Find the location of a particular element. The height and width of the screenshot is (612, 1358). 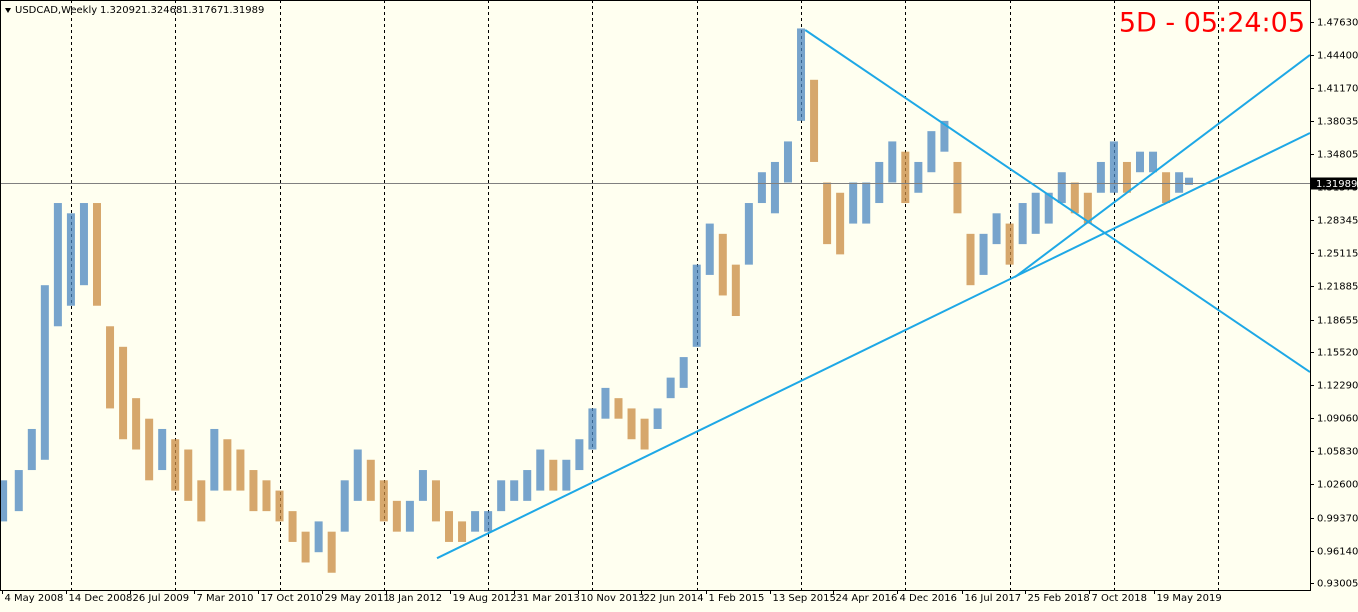

x-tick-label: 8 Jan 2012 is located at coordinates (416, 598).